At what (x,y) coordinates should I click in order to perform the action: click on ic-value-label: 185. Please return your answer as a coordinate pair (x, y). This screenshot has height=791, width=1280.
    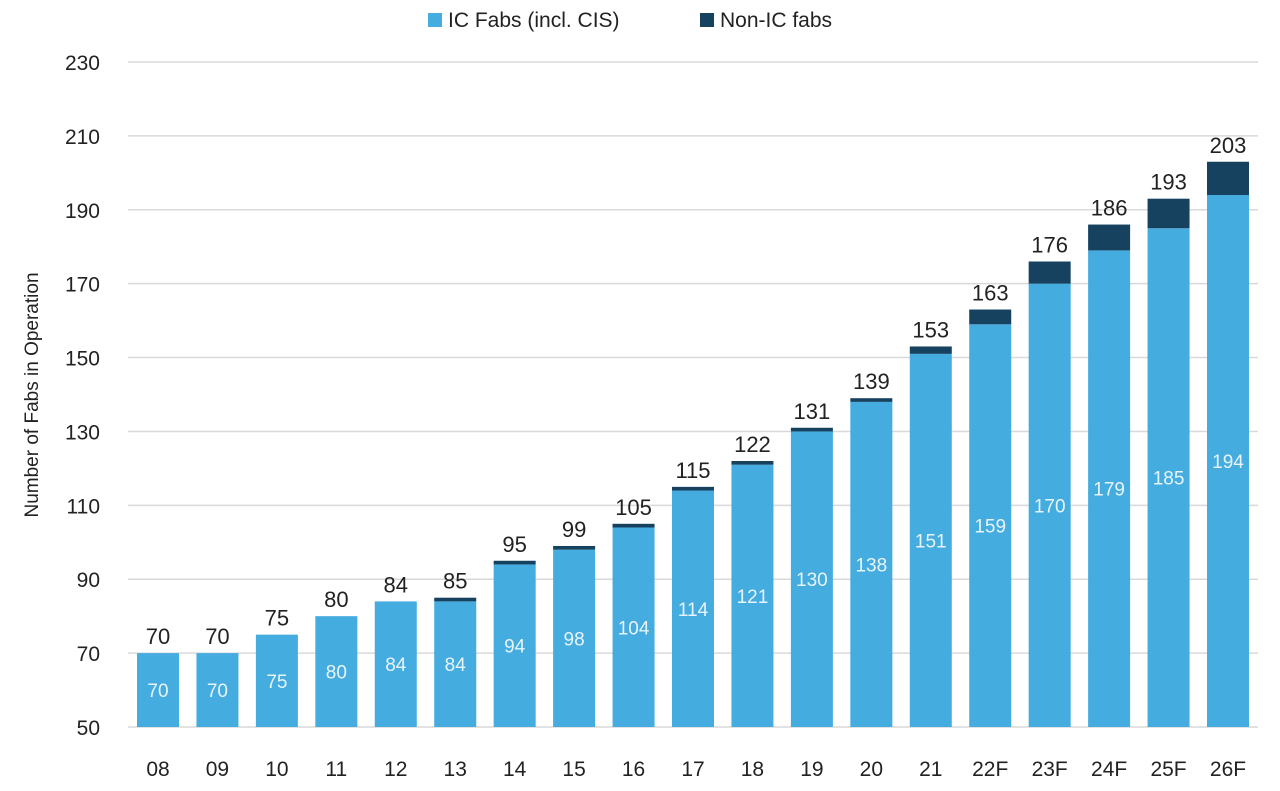
    Looking at the image, I should click on (1169, 479).